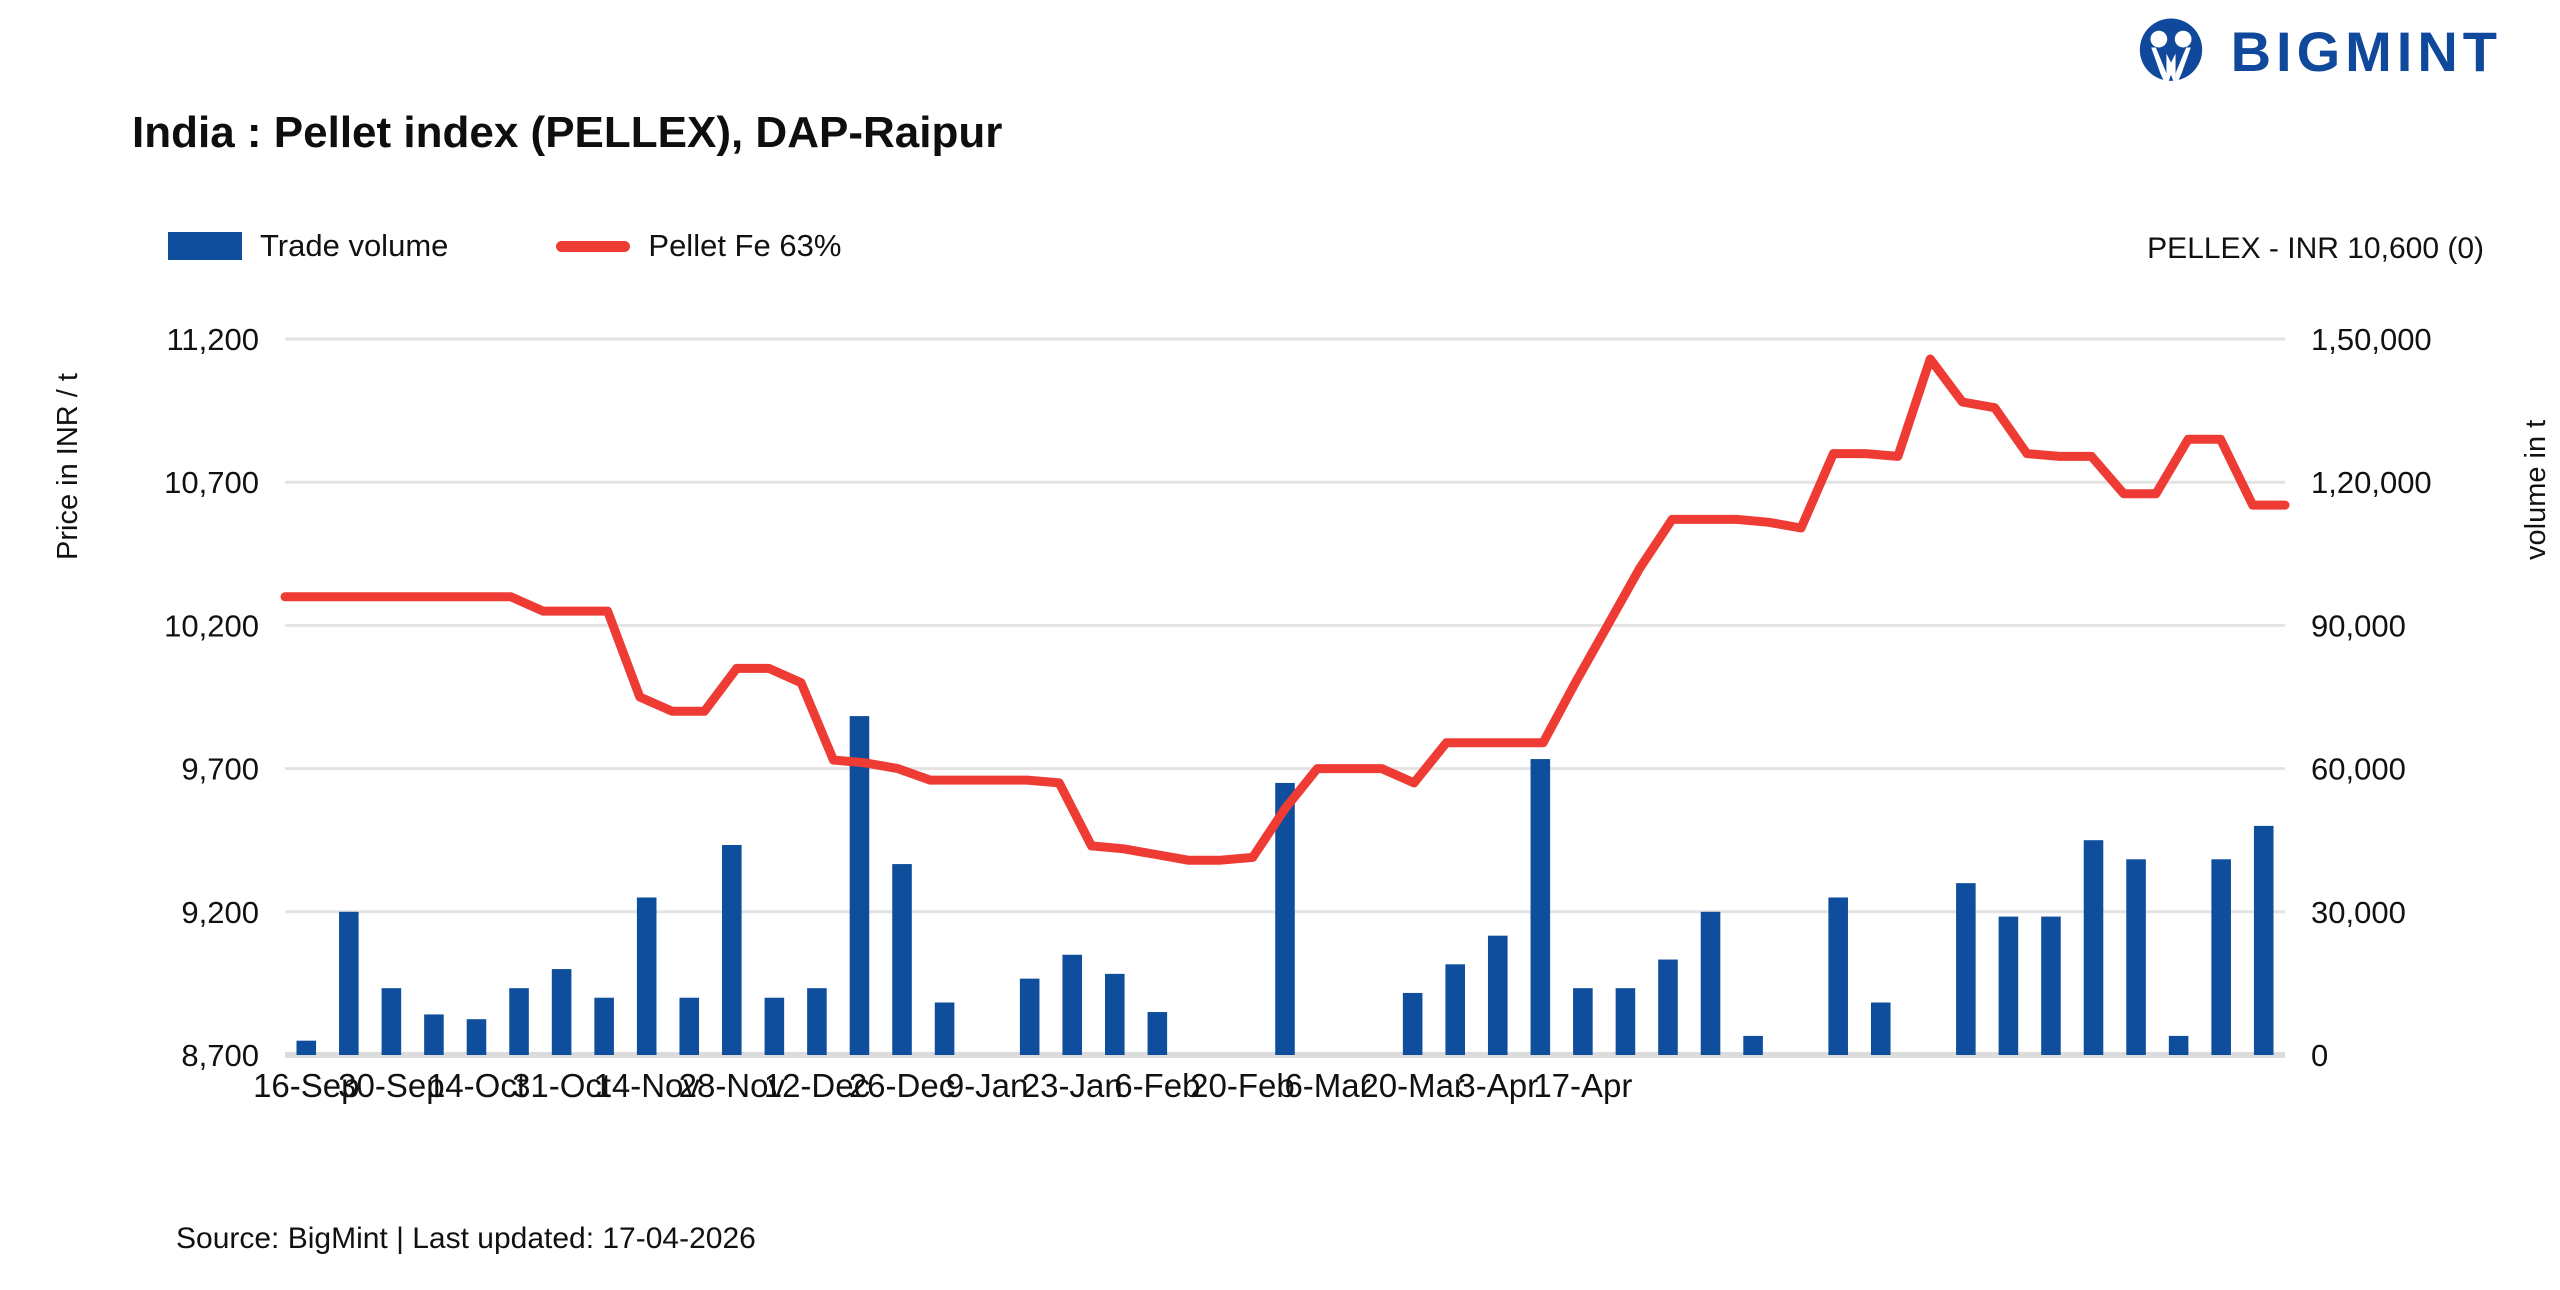 The width and height of the screenshot is (2560, 1290). Describe the element at coordinates (306, 1085) in the screenshot. I see `x-axis-tick-label: 16-Sep` at that location.